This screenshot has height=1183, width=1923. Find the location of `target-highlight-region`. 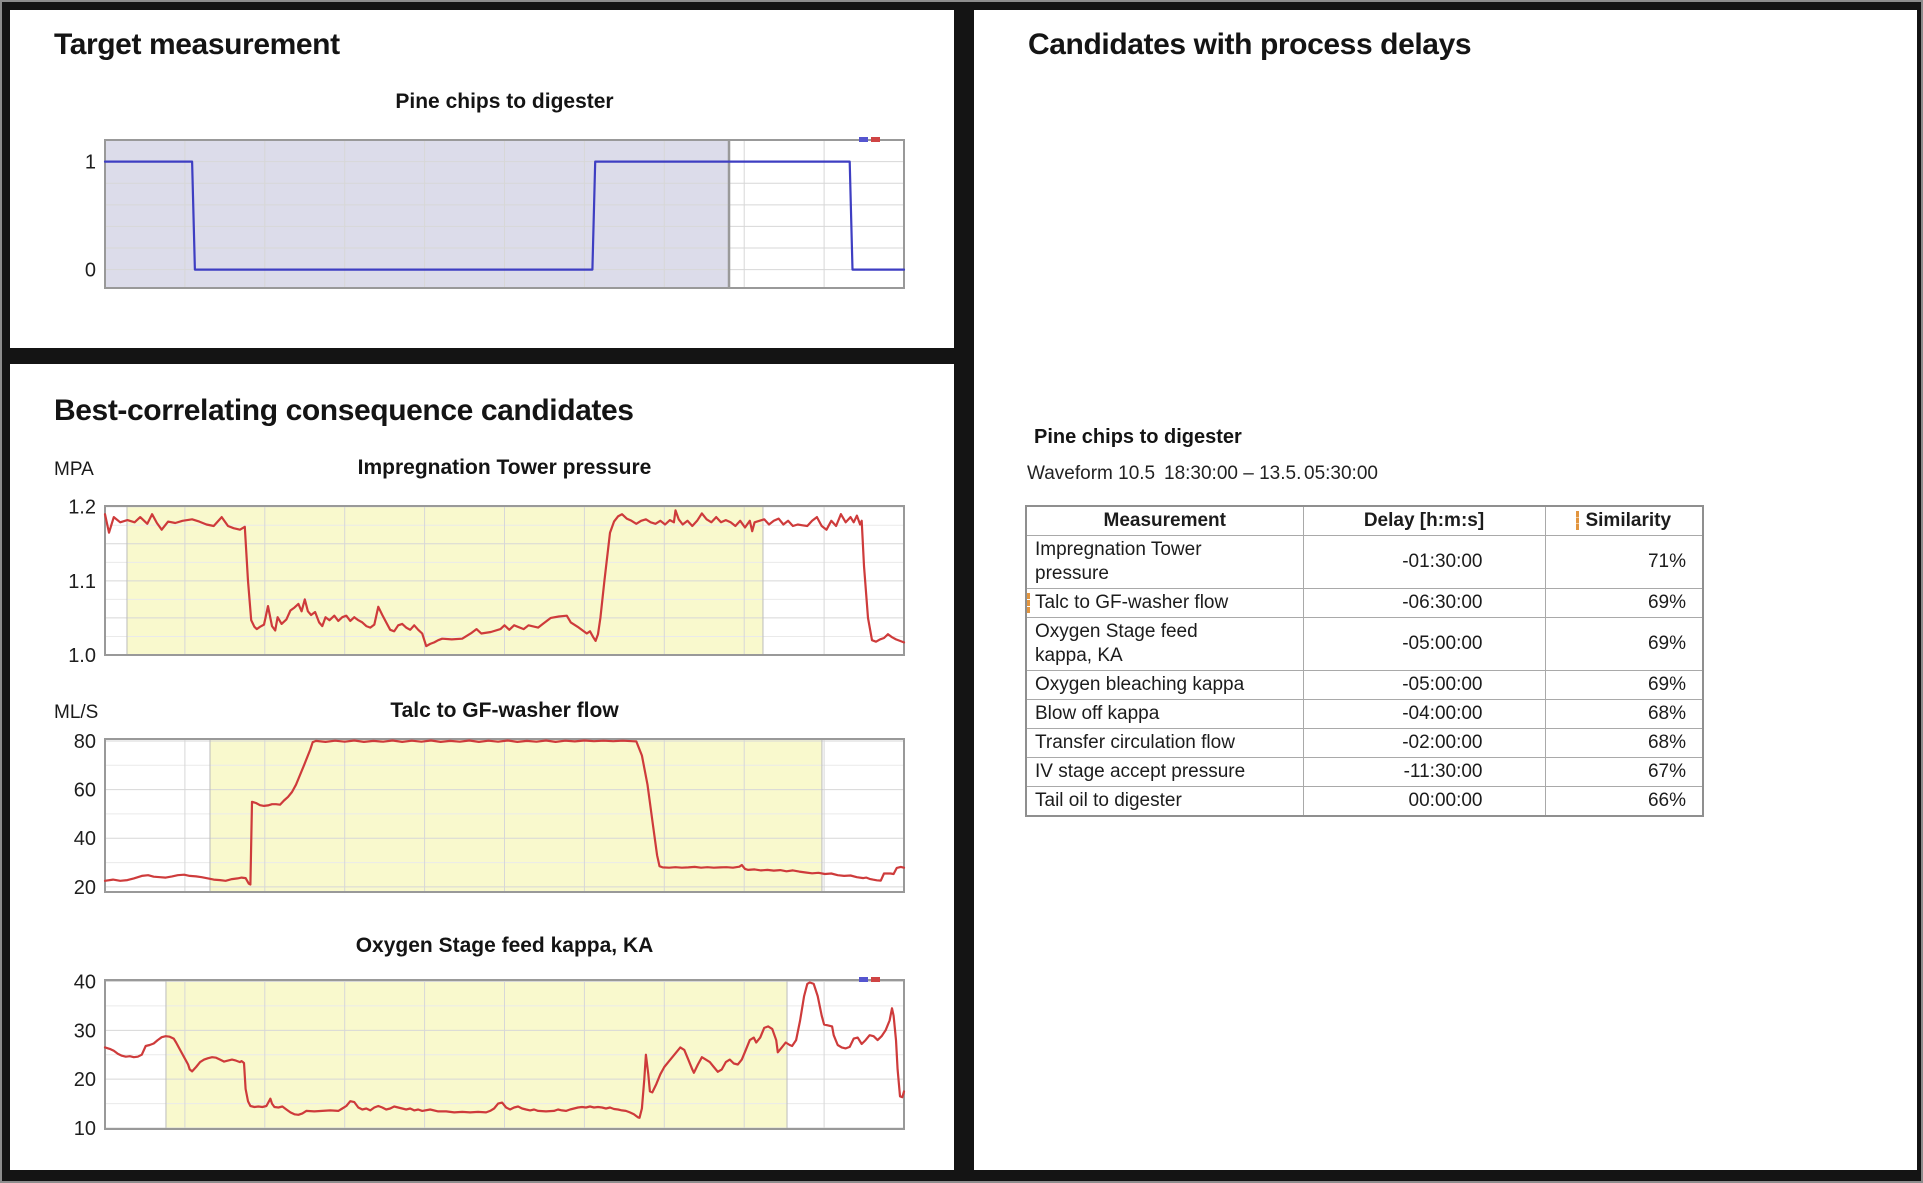

target-highlight-region is located at coordinates (417, 214).